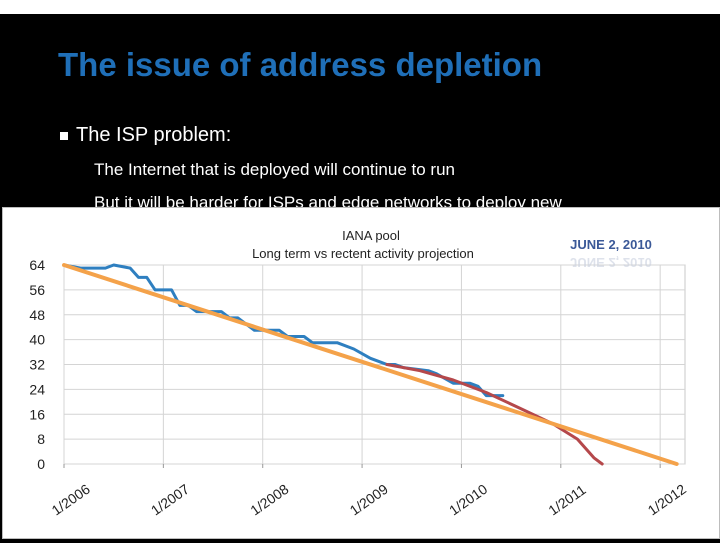 The width and height of the screenshot is (720, 543). Describe the element at coordinates (37, 265) in the screenshot. I see `y-tick-label: 64` at that location.